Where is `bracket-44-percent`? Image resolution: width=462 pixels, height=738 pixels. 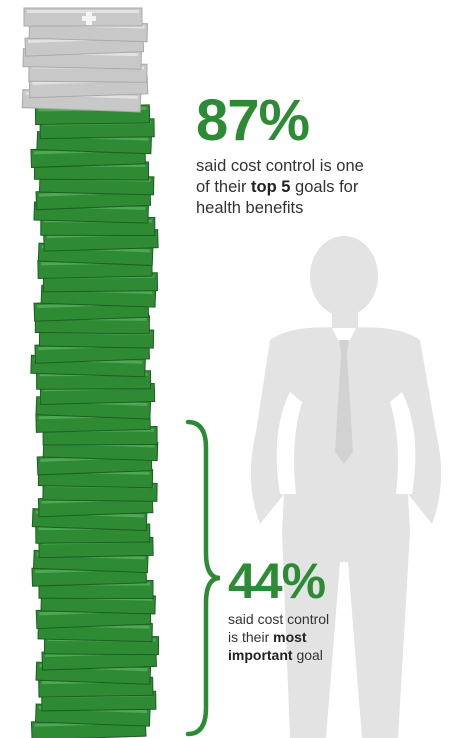 bracket-44-percent is located at coordinates (203, 578).